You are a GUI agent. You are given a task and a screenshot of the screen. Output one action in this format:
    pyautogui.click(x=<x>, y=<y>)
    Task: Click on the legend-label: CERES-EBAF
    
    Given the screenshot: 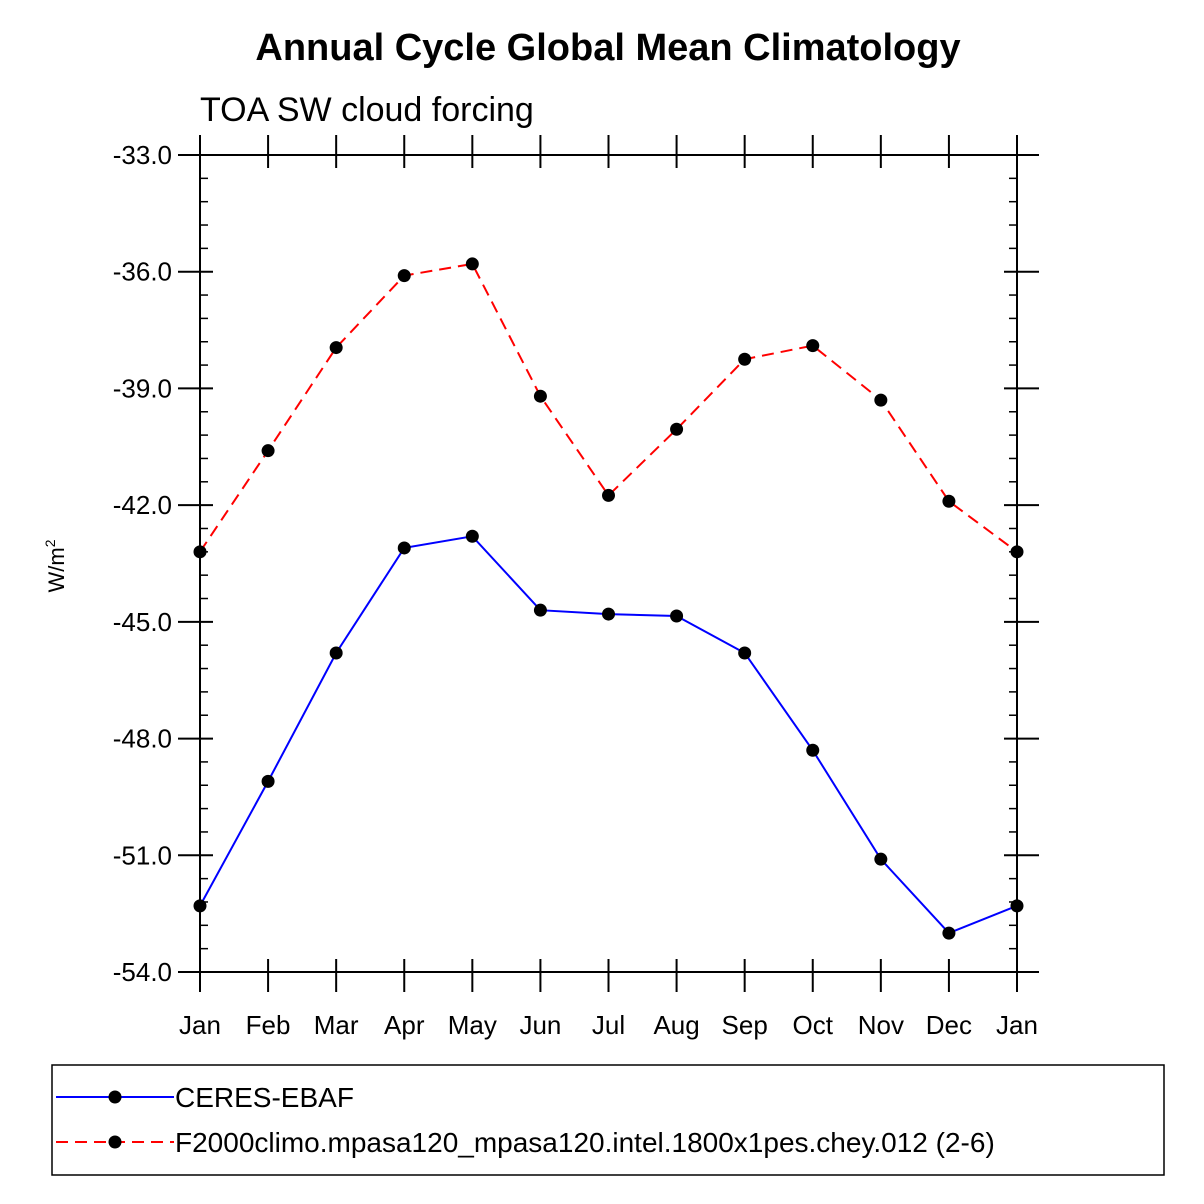 What is the action you would take?
    pyautogui.click(x=264, y=1097)
    